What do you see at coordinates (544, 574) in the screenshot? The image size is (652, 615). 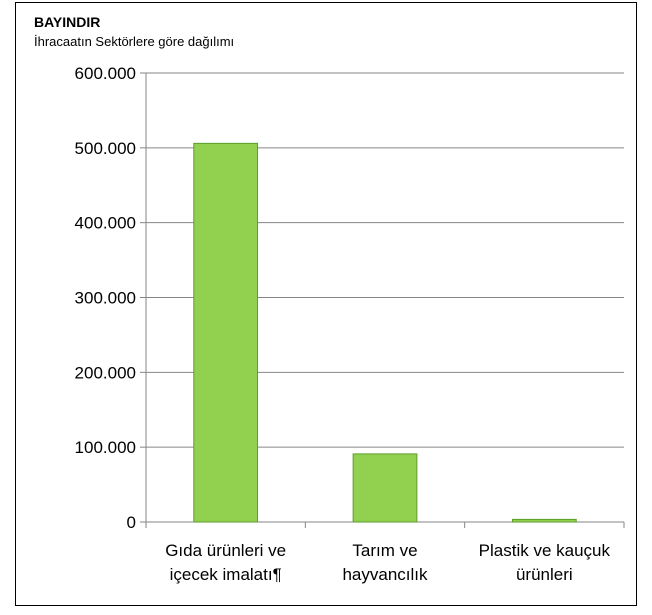 I see `x-tick-label: ürünleri` at bounding box center [544, 574].